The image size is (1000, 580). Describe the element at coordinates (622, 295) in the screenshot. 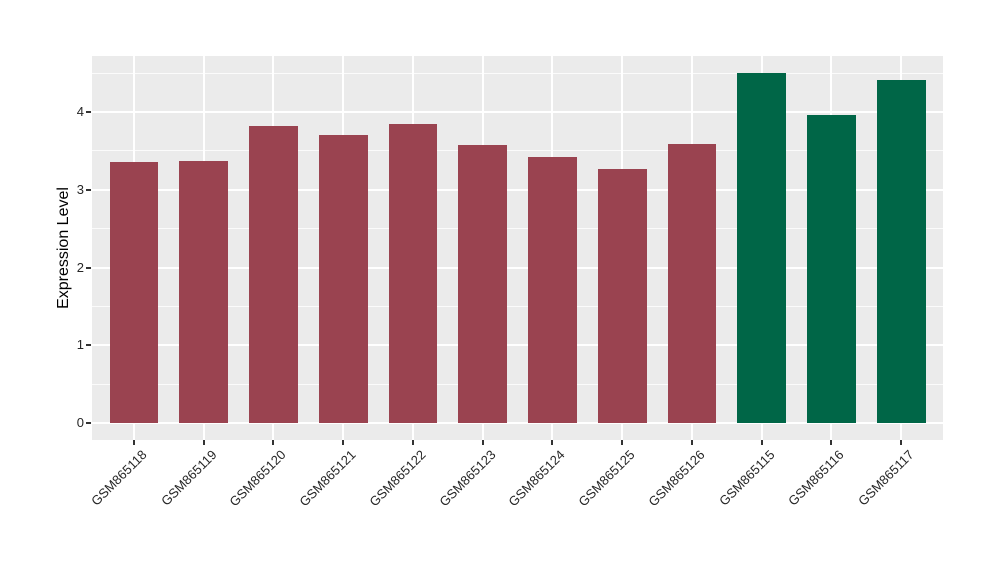

I see `bar-GSM865125` at that location.